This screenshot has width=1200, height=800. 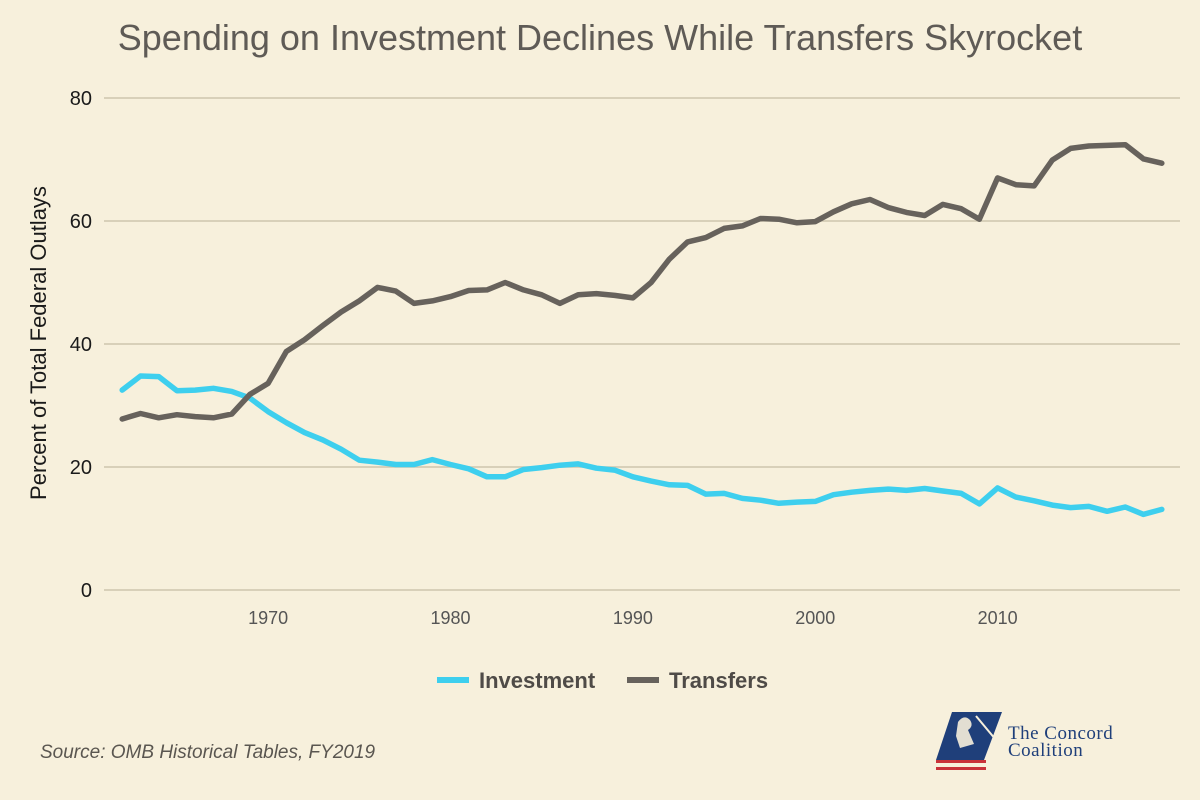 I want to click on legend-label-investment: Investment, so click(x=537, y=680).